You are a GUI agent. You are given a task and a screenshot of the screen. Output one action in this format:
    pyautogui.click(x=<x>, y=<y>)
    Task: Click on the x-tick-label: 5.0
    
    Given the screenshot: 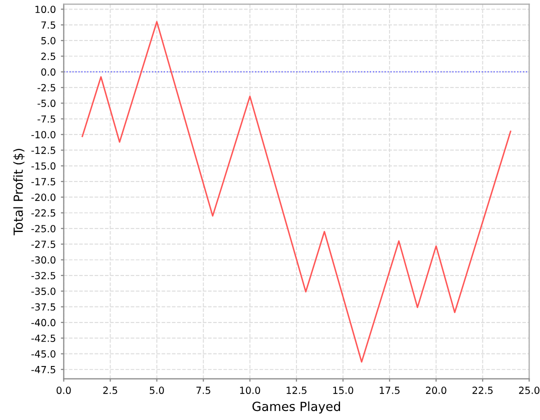 What is the action you would take?
    pyautogui.click(x=157, y=390)
    